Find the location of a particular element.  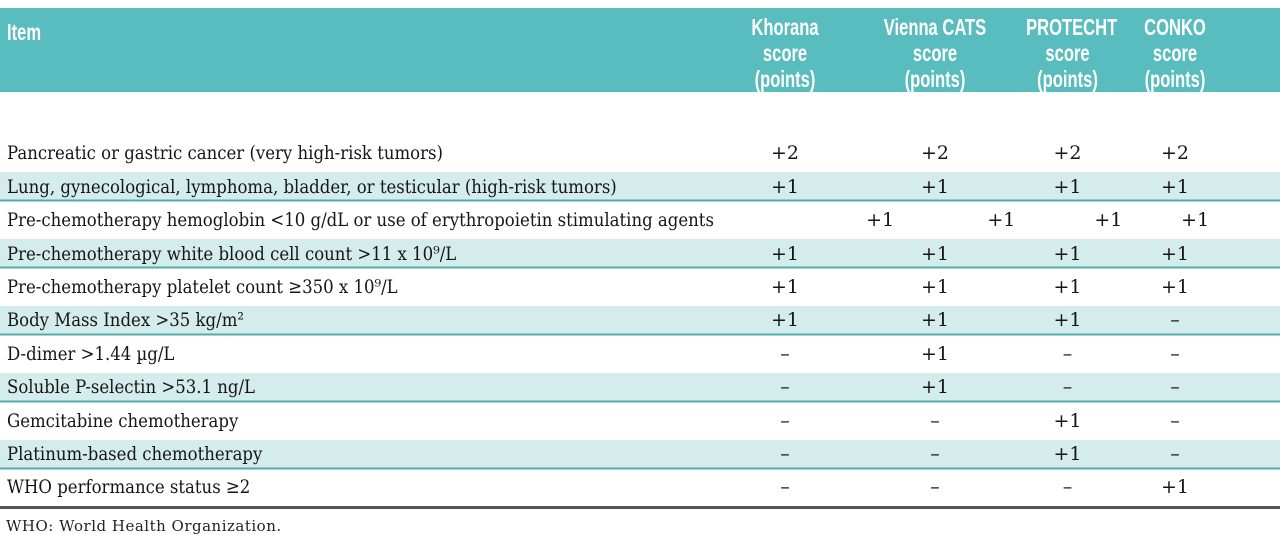

table-row: Body Mass Index >35 kg/m² +1 +1 +1 – is located at coordinates (640, 322).